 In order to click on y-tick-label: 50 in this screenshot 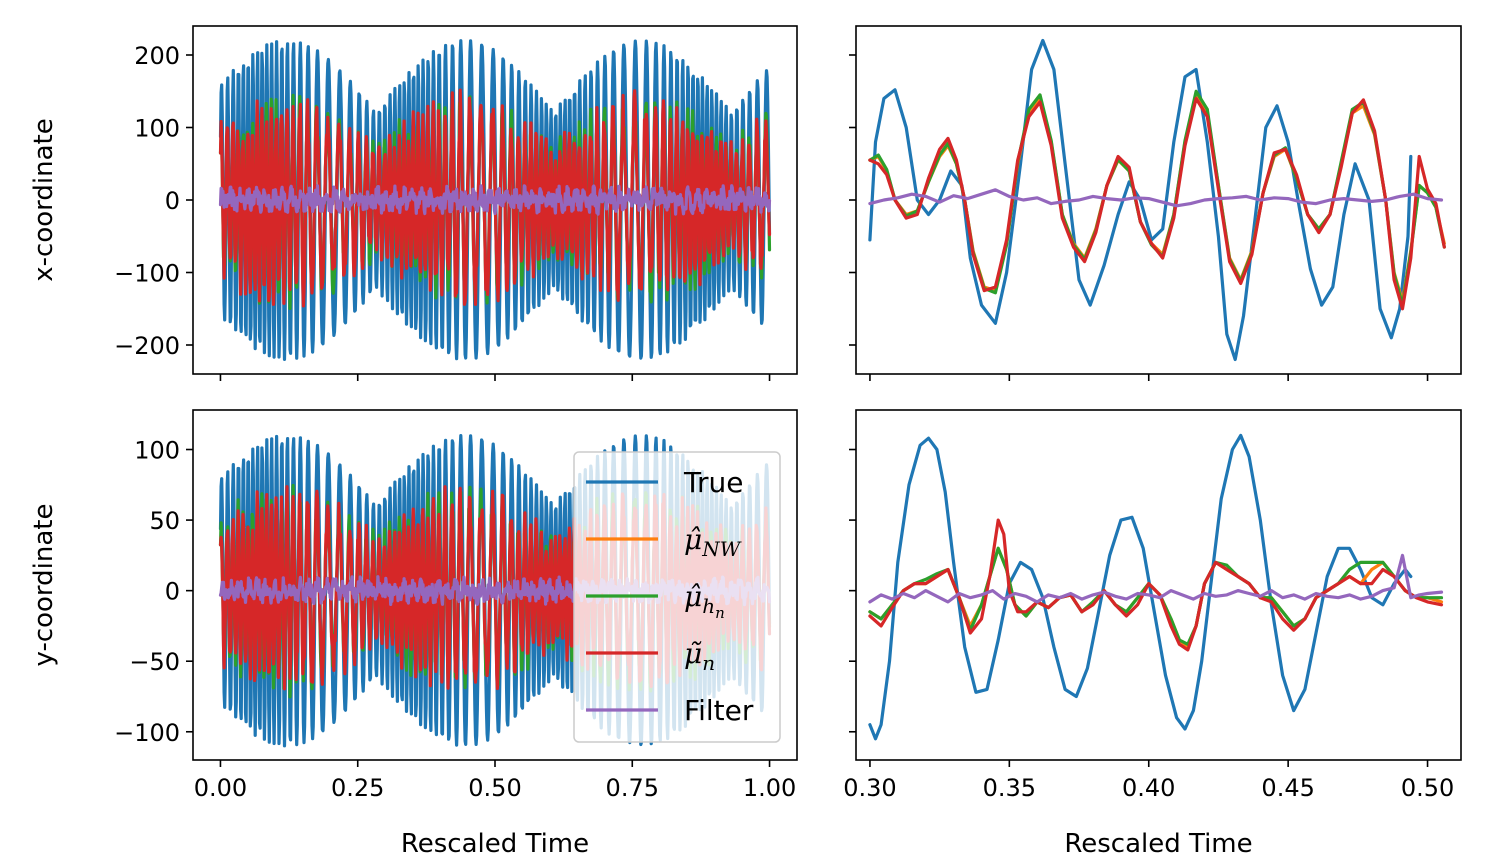, I will do `click(164, 521)`.